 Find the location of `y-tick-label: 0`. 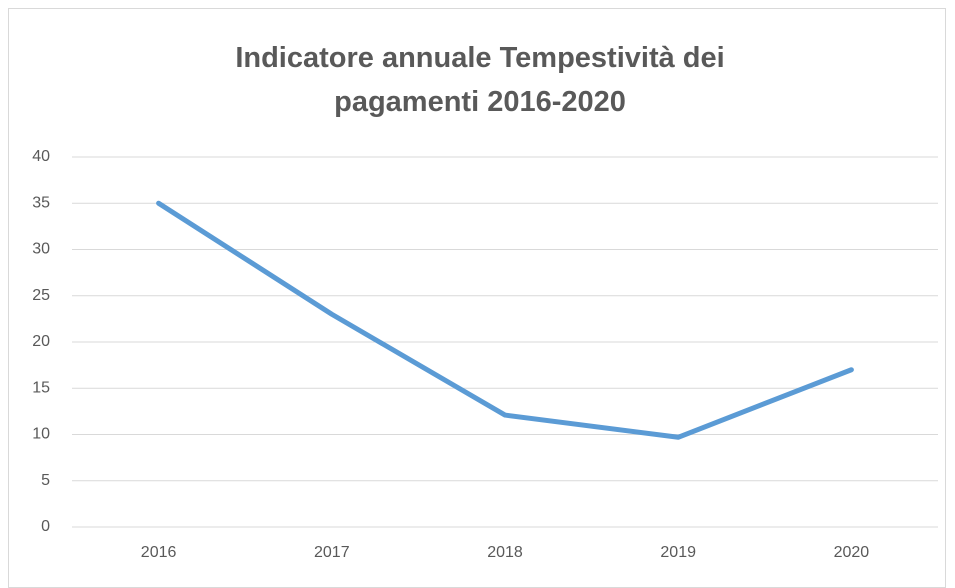

y-tick-label: 0 is located at coordinates (45, 526).